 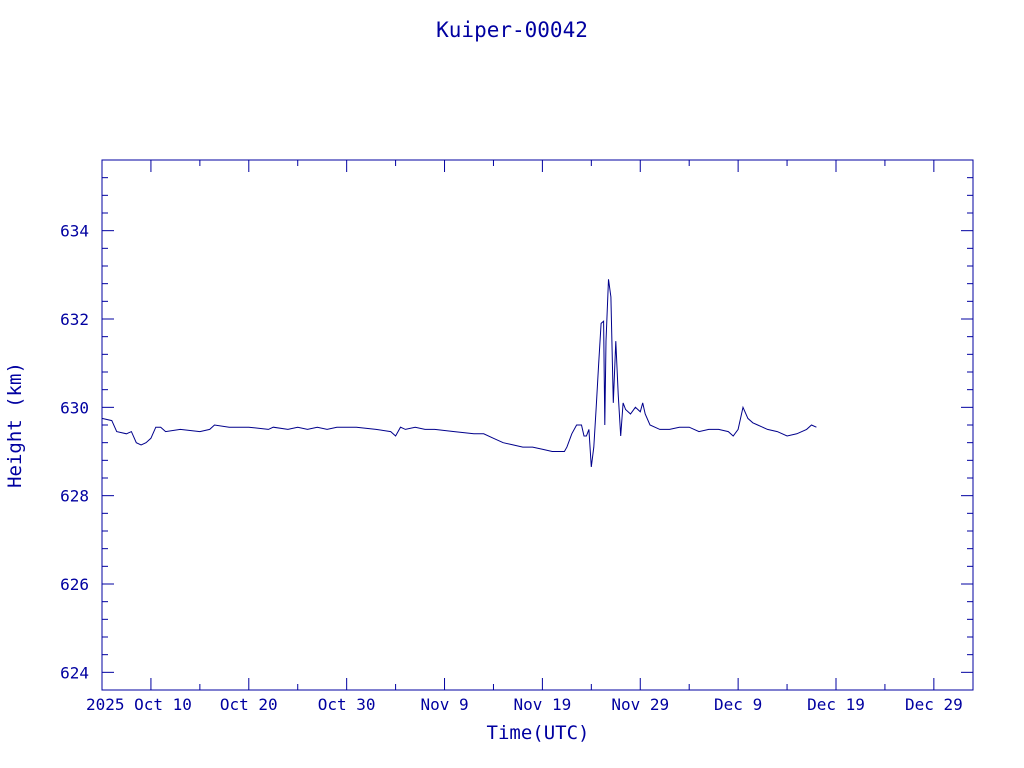 What do you see at coordinates (640, 704) in the screenshot?
I see `x-tick-label: Nov 29` at bounding box center [640, 704].